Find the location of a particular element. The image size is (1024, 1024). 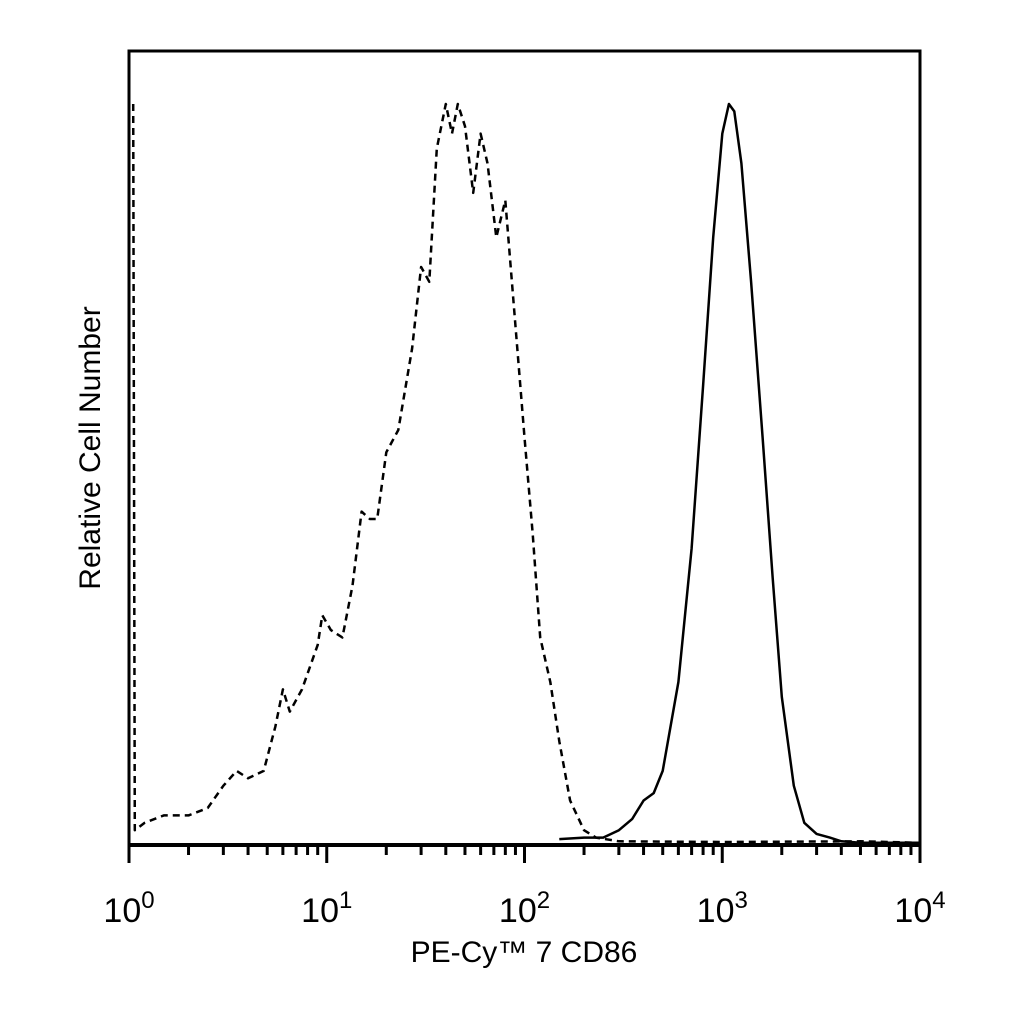

y-axis-title: Relative Cell Number is located at coordinates (90, 447).